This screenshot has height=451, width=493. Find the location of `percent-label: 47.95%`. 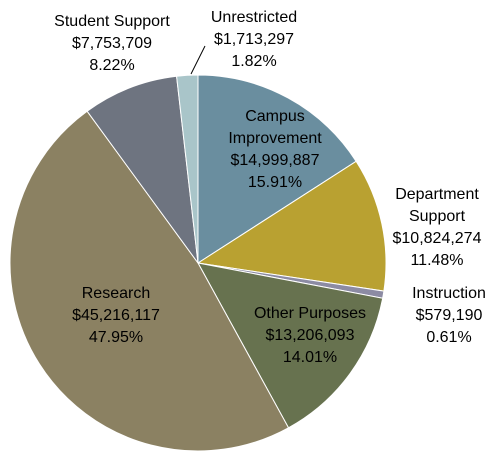

percent-label: 47.95% is located at coordinates (116, 337).